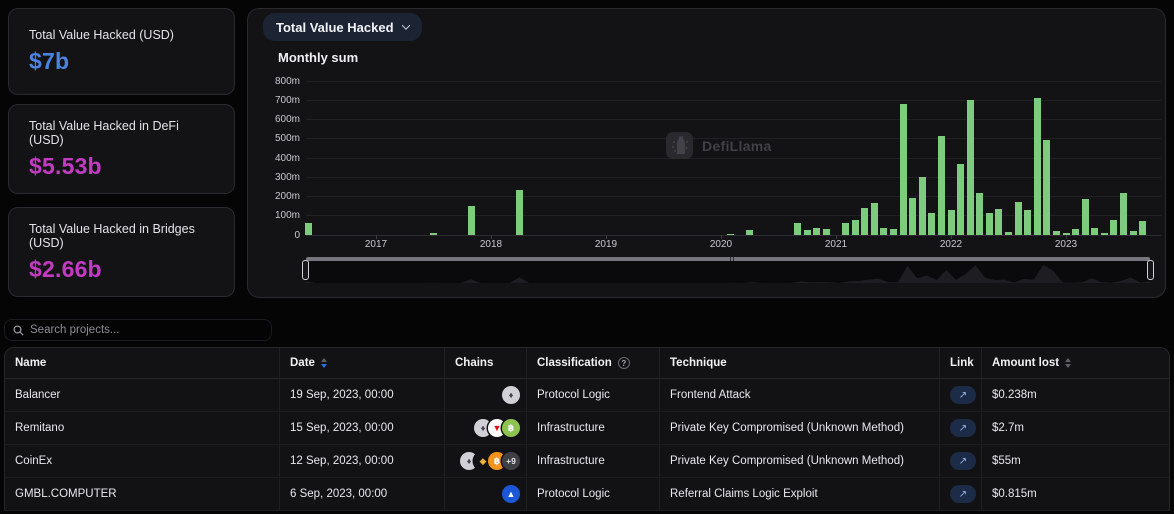 The width and height of the screenshot is (1174, 514). What do you see at coordinates (287, 81) in the screenshot?
I see `y-tick-label: 800m` at bounding box center [287, 81].